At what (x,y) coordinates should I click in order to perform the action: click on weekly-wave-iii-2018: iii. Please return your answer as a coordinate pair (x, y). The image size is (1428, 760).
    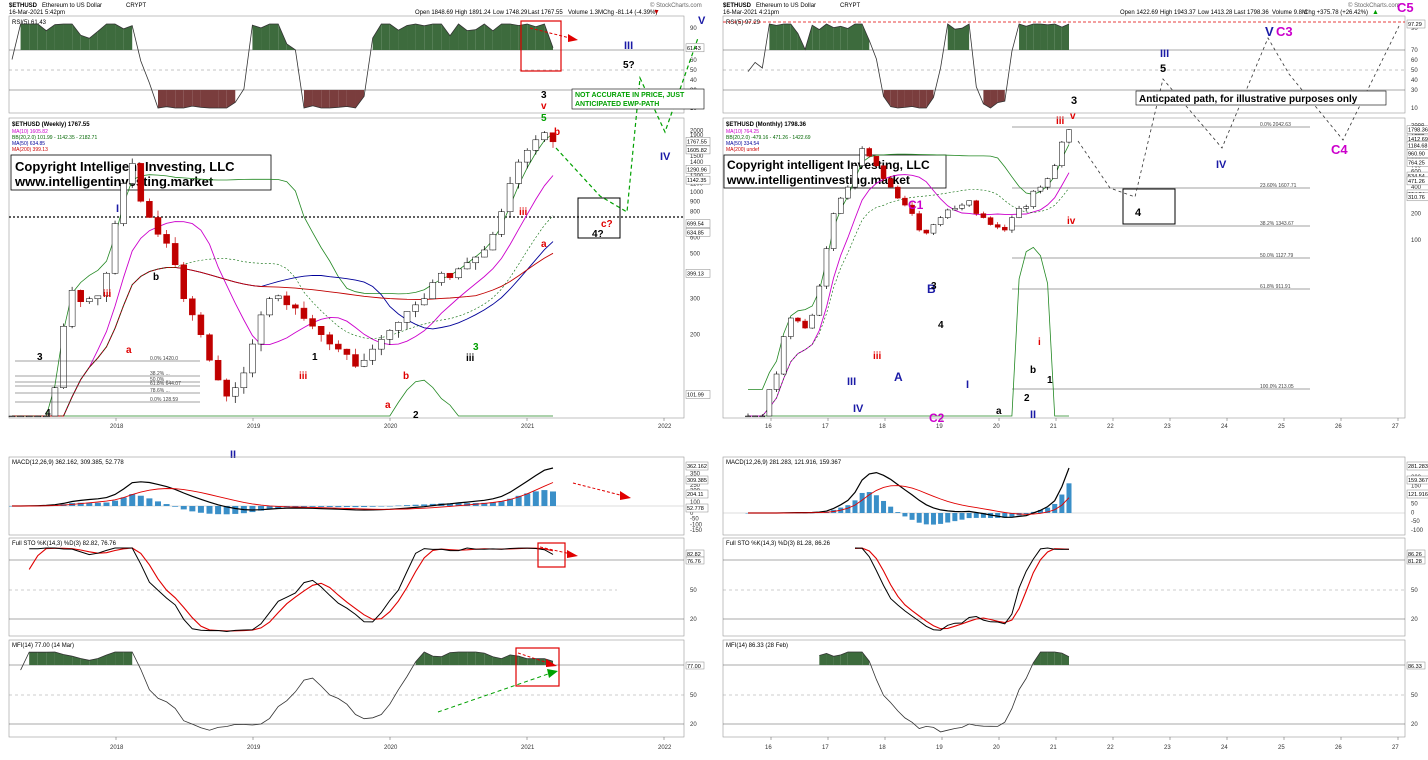
    Looking at the image, I should click on (107, 294).